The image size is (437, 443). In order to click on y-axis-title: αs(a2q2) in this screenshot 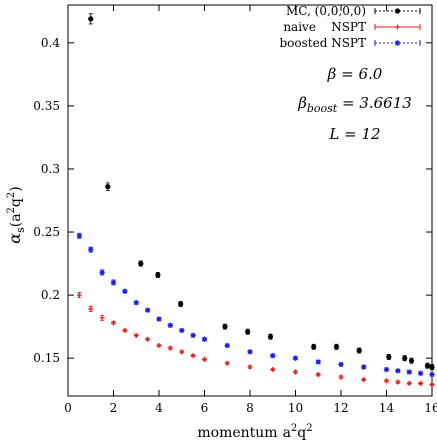, I will do `click(16, 214)`.